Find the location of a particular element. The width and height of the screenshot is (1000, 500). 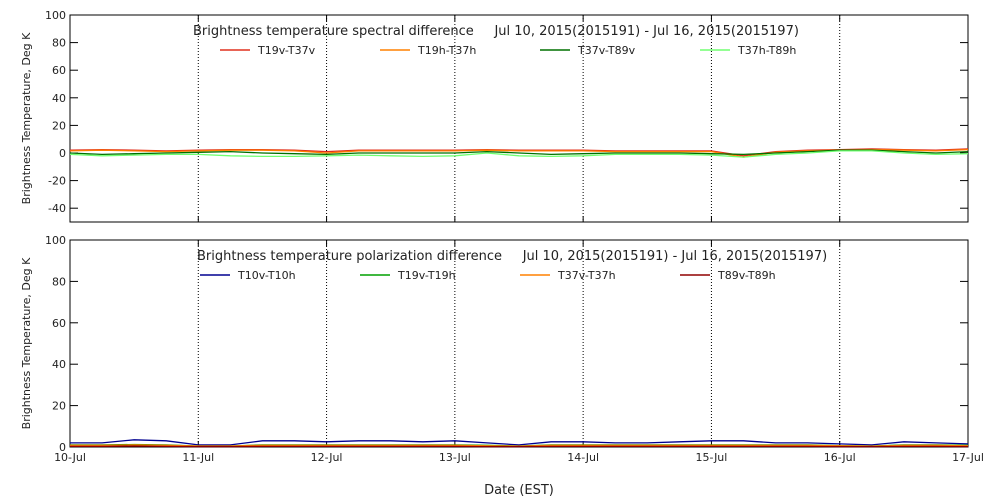

legend-label: T37h-T89h is located at coordinates (766, 50).